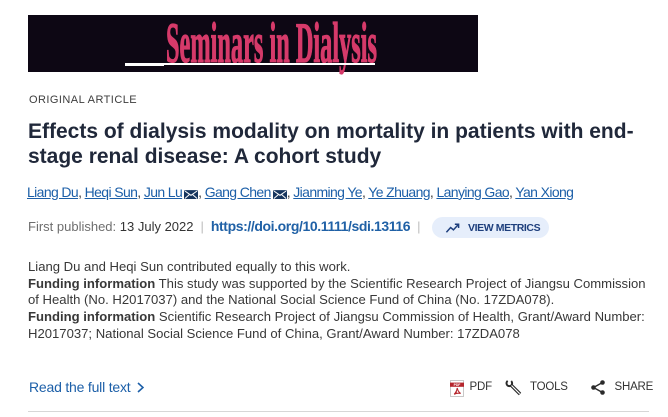 The image size is (668, 417). Describe the element at coordinates (457, 385) in the screenshot. I see `svg-text: PDF` at that location.